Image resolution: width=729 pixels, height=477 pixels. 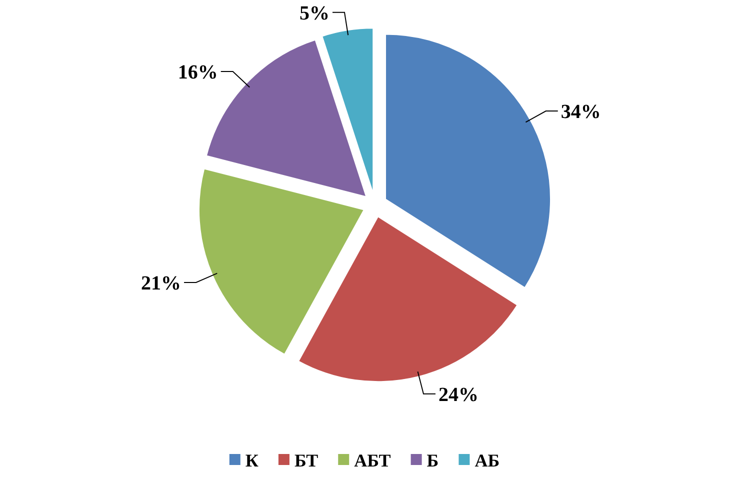 What do you see at coordinates (487, 460) in the screenshot?
I see `legend-label: АБ` at bounding box center [487, 460].